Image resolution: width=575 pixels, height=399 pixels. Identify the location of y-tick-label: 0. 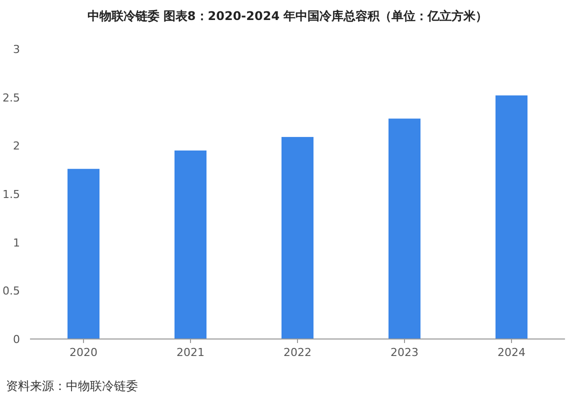
(16, 339).